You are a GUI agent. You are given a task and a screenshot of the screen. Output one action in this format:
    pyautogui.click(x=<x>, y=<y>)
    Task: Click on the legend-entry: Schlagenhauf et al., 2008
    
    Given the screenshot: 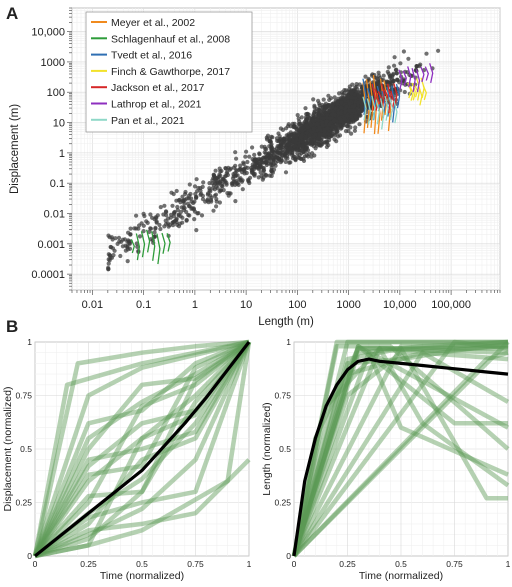 What is the action you would take?
    pyautogui.click(x=170, y=39)
    